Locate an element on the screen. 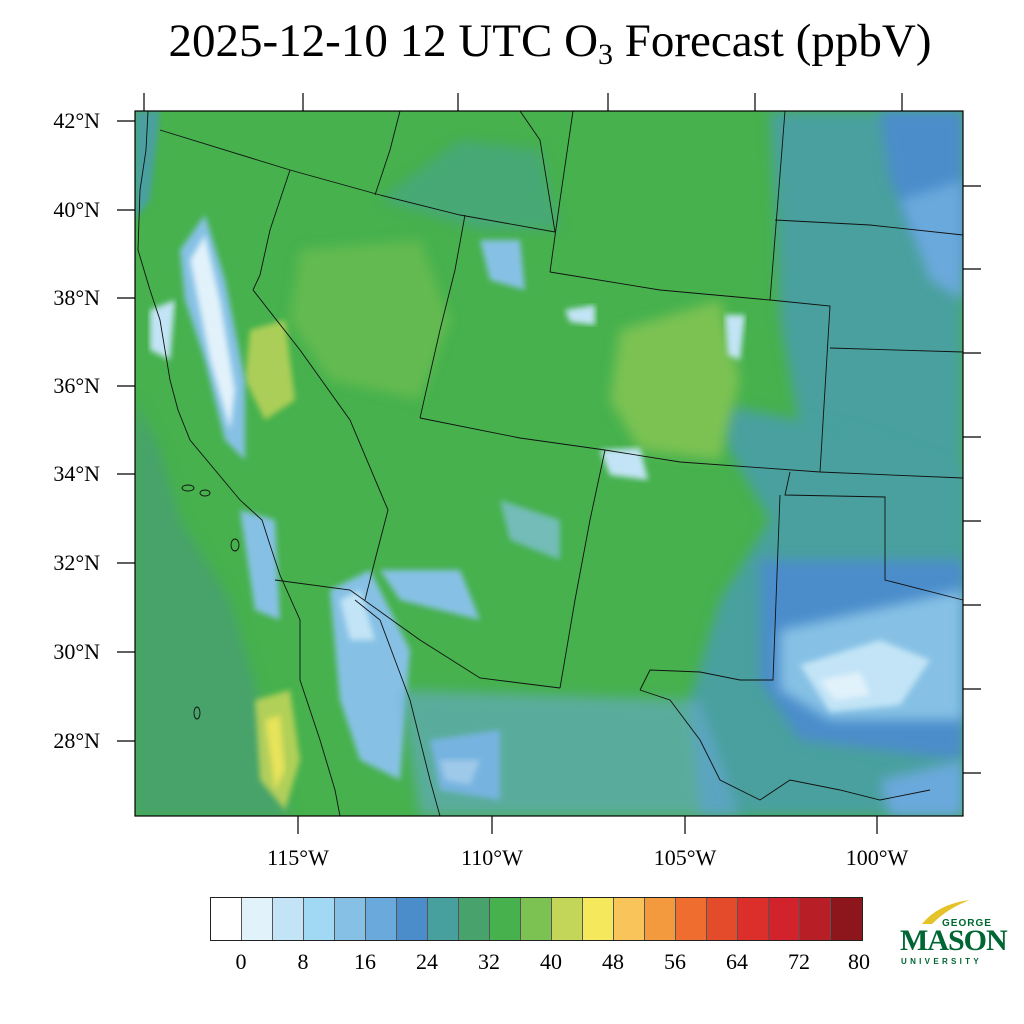 The width and height of the screenshot is (1024, 1024). lat-label-40: 40°N is located at coordinates (76, 209).